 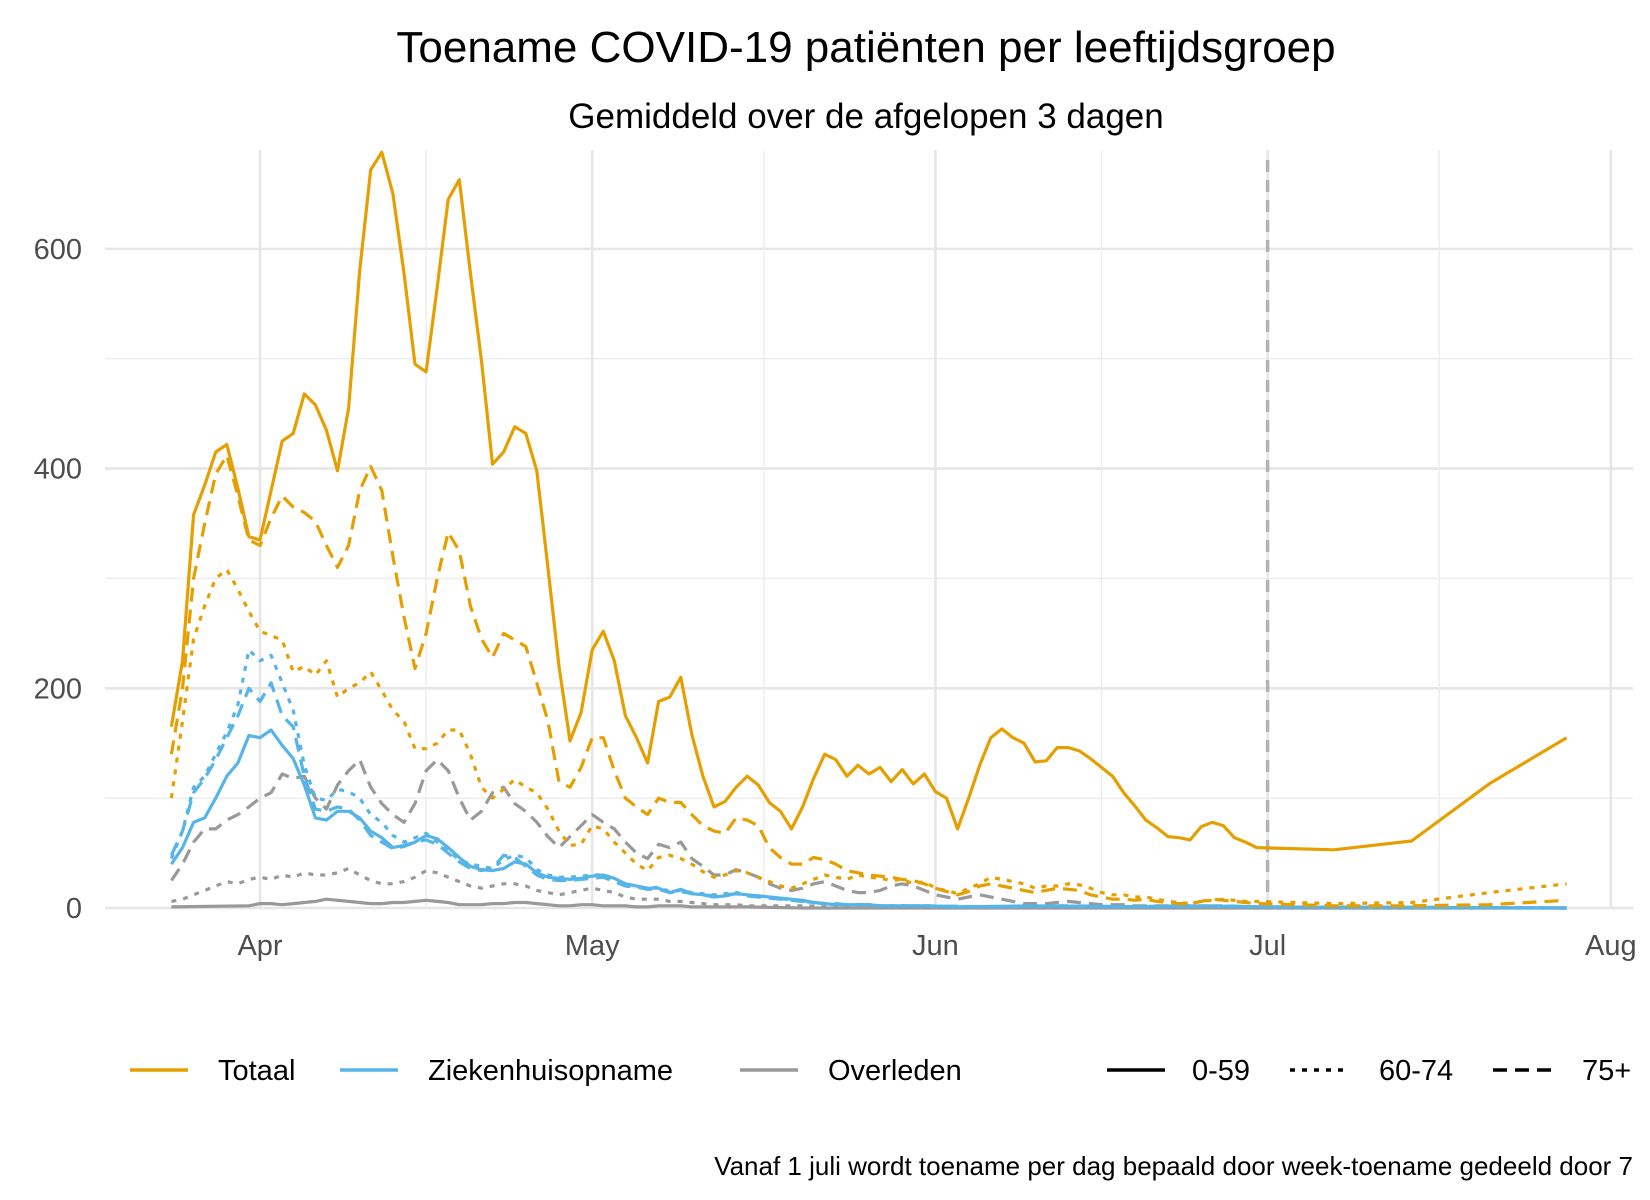 I want to click on chart-subtitle: Gemiddeld over de afgelopen 3 dagen, so click(x=865, y=116).